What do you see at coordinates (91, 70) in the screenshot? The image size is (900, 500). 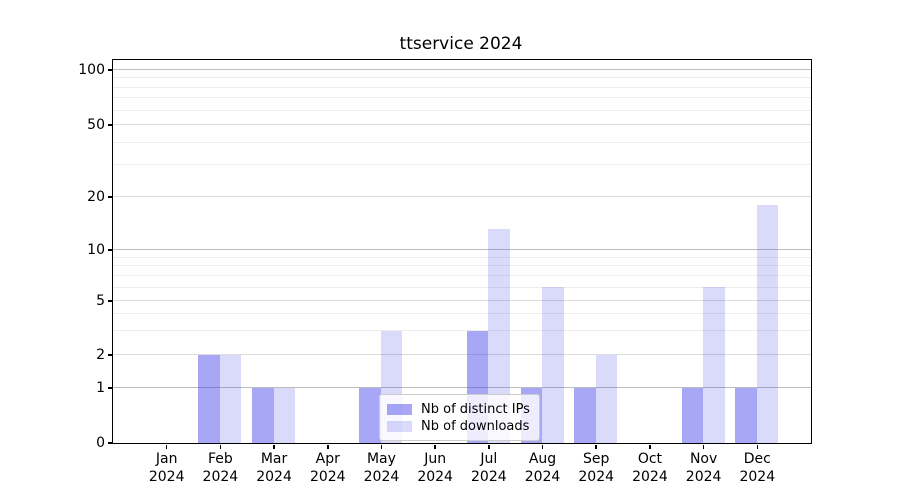 I see `y-tick-label-100: 100` at bounding box center [91, 70].